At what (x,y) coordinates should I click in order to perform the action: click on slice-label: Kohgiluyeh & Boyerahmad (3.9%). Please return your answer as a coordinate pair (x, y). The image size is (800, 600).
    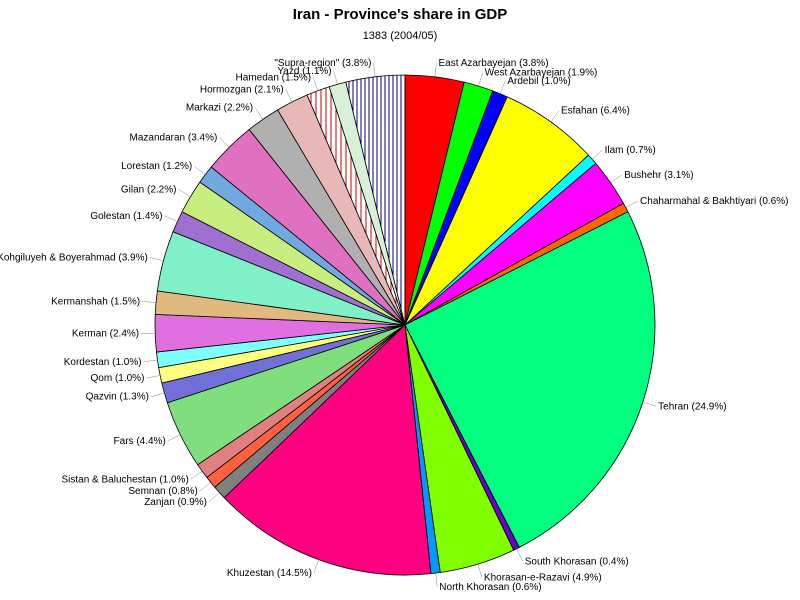
    Looking at the image, I should click on (74, 257).